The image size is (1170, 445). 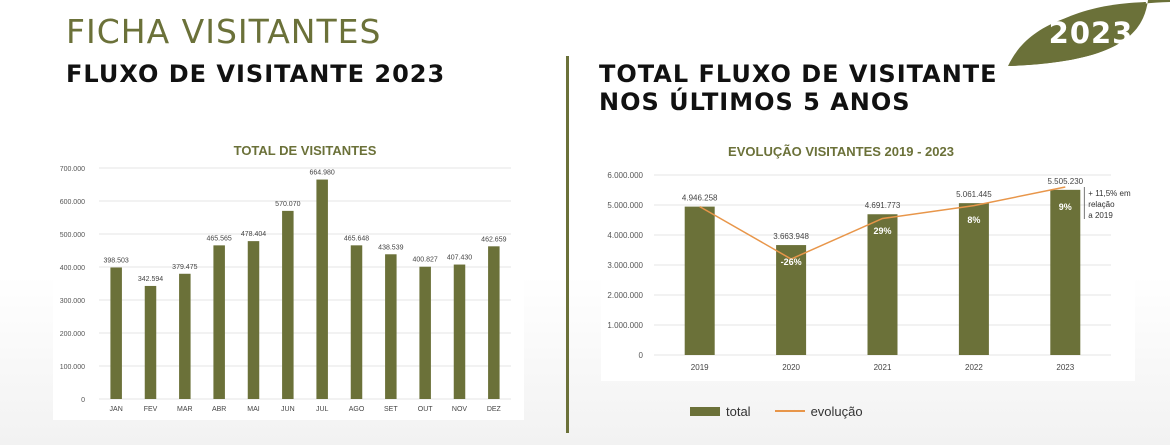 What do you see at coordinates (253, 234) in the screenshot?
I see `data-label: 478.404` at bounding box center [253, 234].